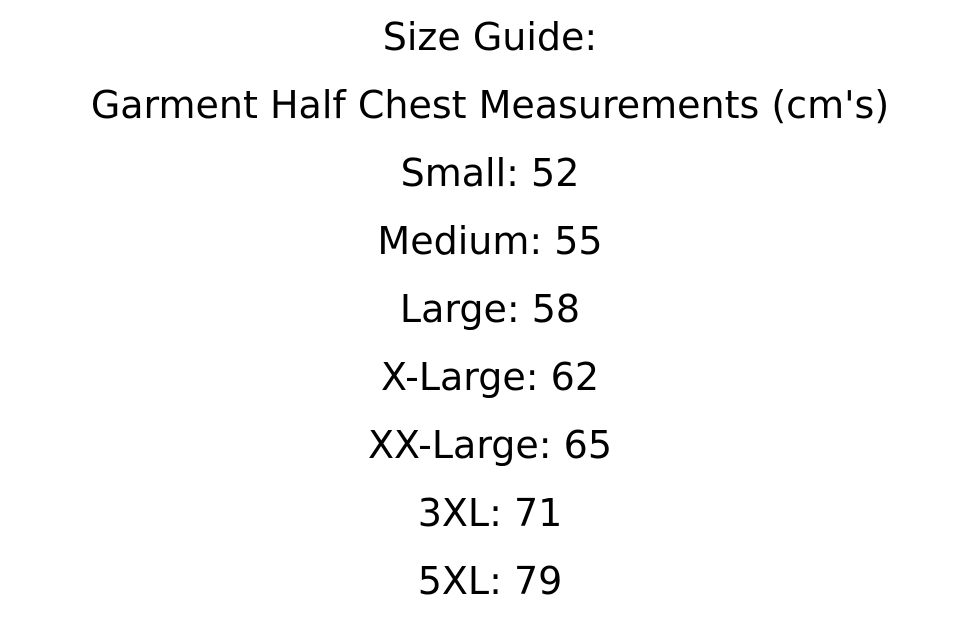 The height and width of the screenshot is (632, 980). What do you see at coordinates (490, 173) in the screenshot?
I see `size-entry-small: Small: 52` at bounding box center [490, 173].